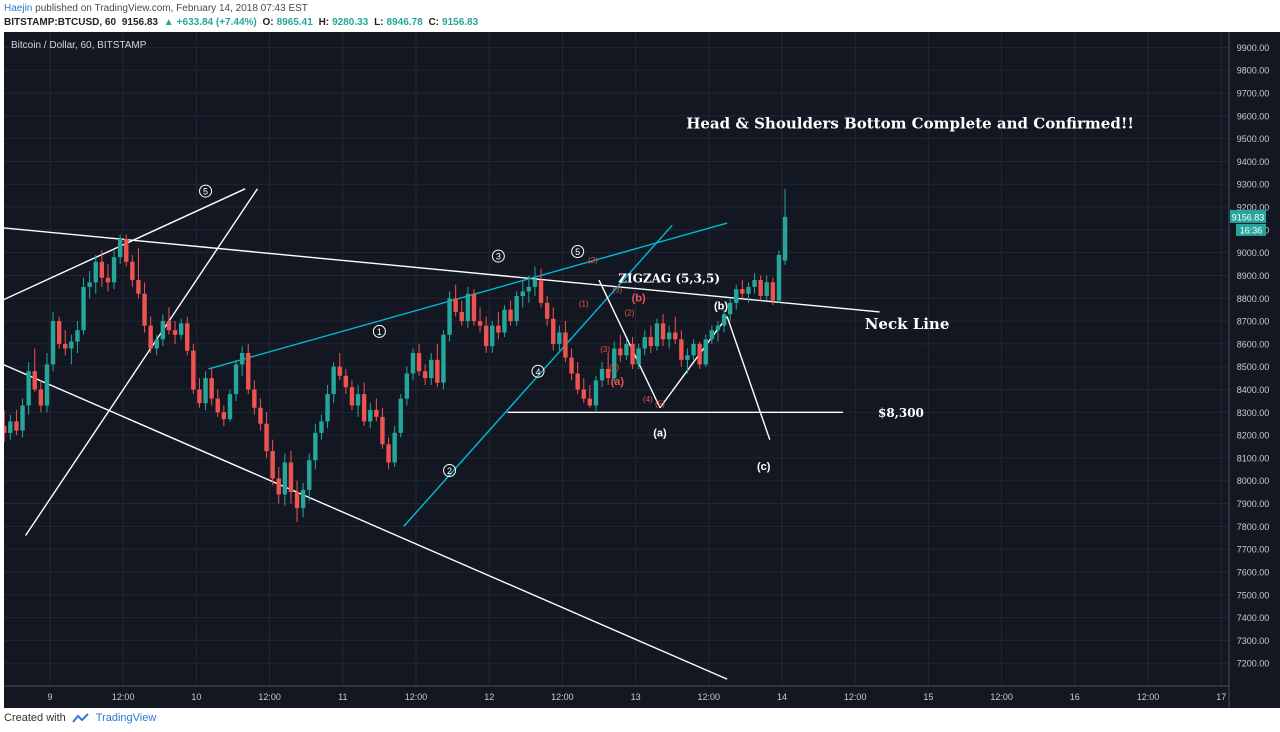 Image resolution: width=1280 pixels, height=732 pixels. What do you see at coordinates (629, 344) in the screenshot?
I see `zigzag-a` at bounding box center [629, 344].